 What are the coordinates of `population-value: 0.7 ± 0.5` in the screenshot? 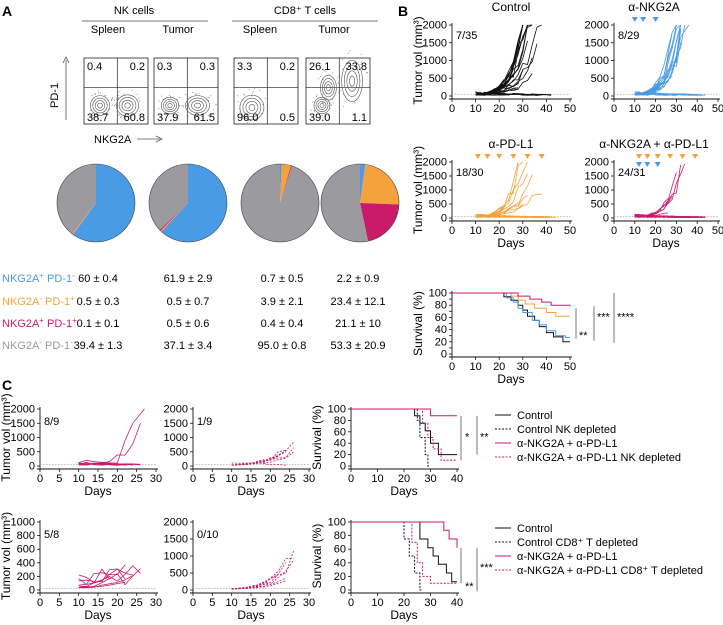 It's located at (282, 279).